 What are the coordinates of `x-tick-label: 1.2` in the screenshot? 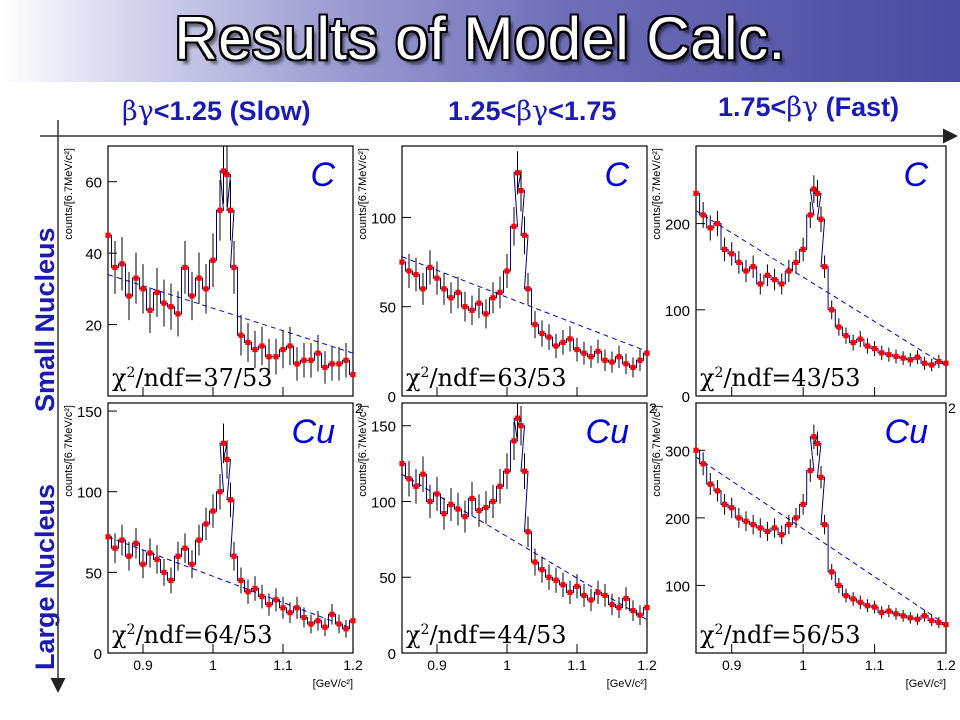 It's located at (353, 665).